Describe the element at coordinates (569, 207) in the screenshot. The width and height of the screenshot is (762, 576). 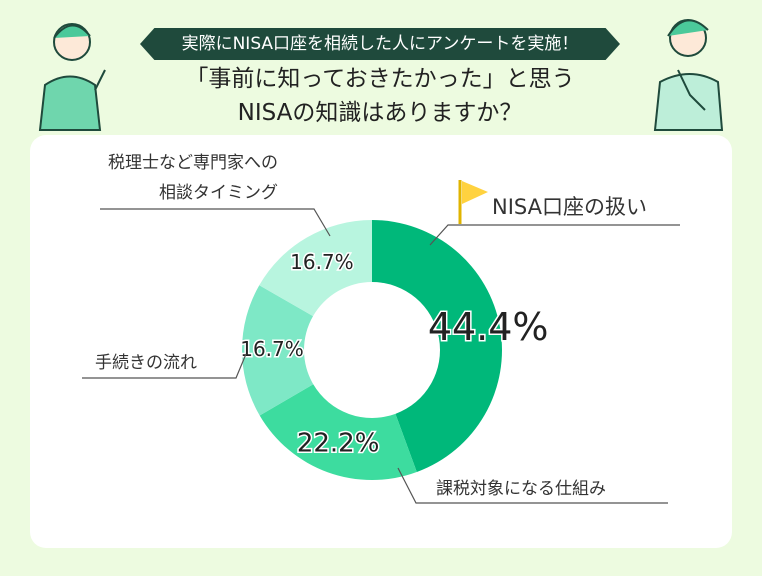
I see `category-label: NISA口座の扱い` at that location.